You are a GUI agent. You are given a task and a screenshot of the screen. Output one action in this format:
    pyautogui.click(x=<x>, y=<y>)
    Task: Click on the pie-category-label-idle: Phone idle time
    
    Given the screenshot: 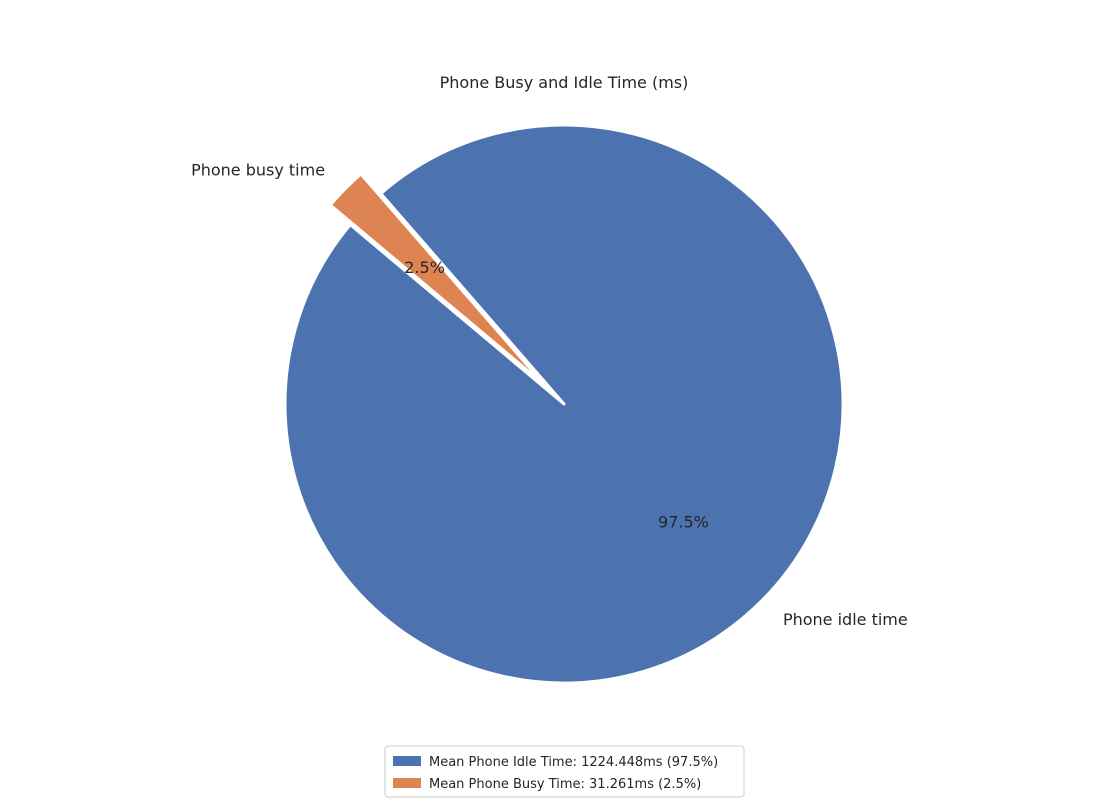 What is the action you would take?
    pyautogui.click(x=845, y=619)
    